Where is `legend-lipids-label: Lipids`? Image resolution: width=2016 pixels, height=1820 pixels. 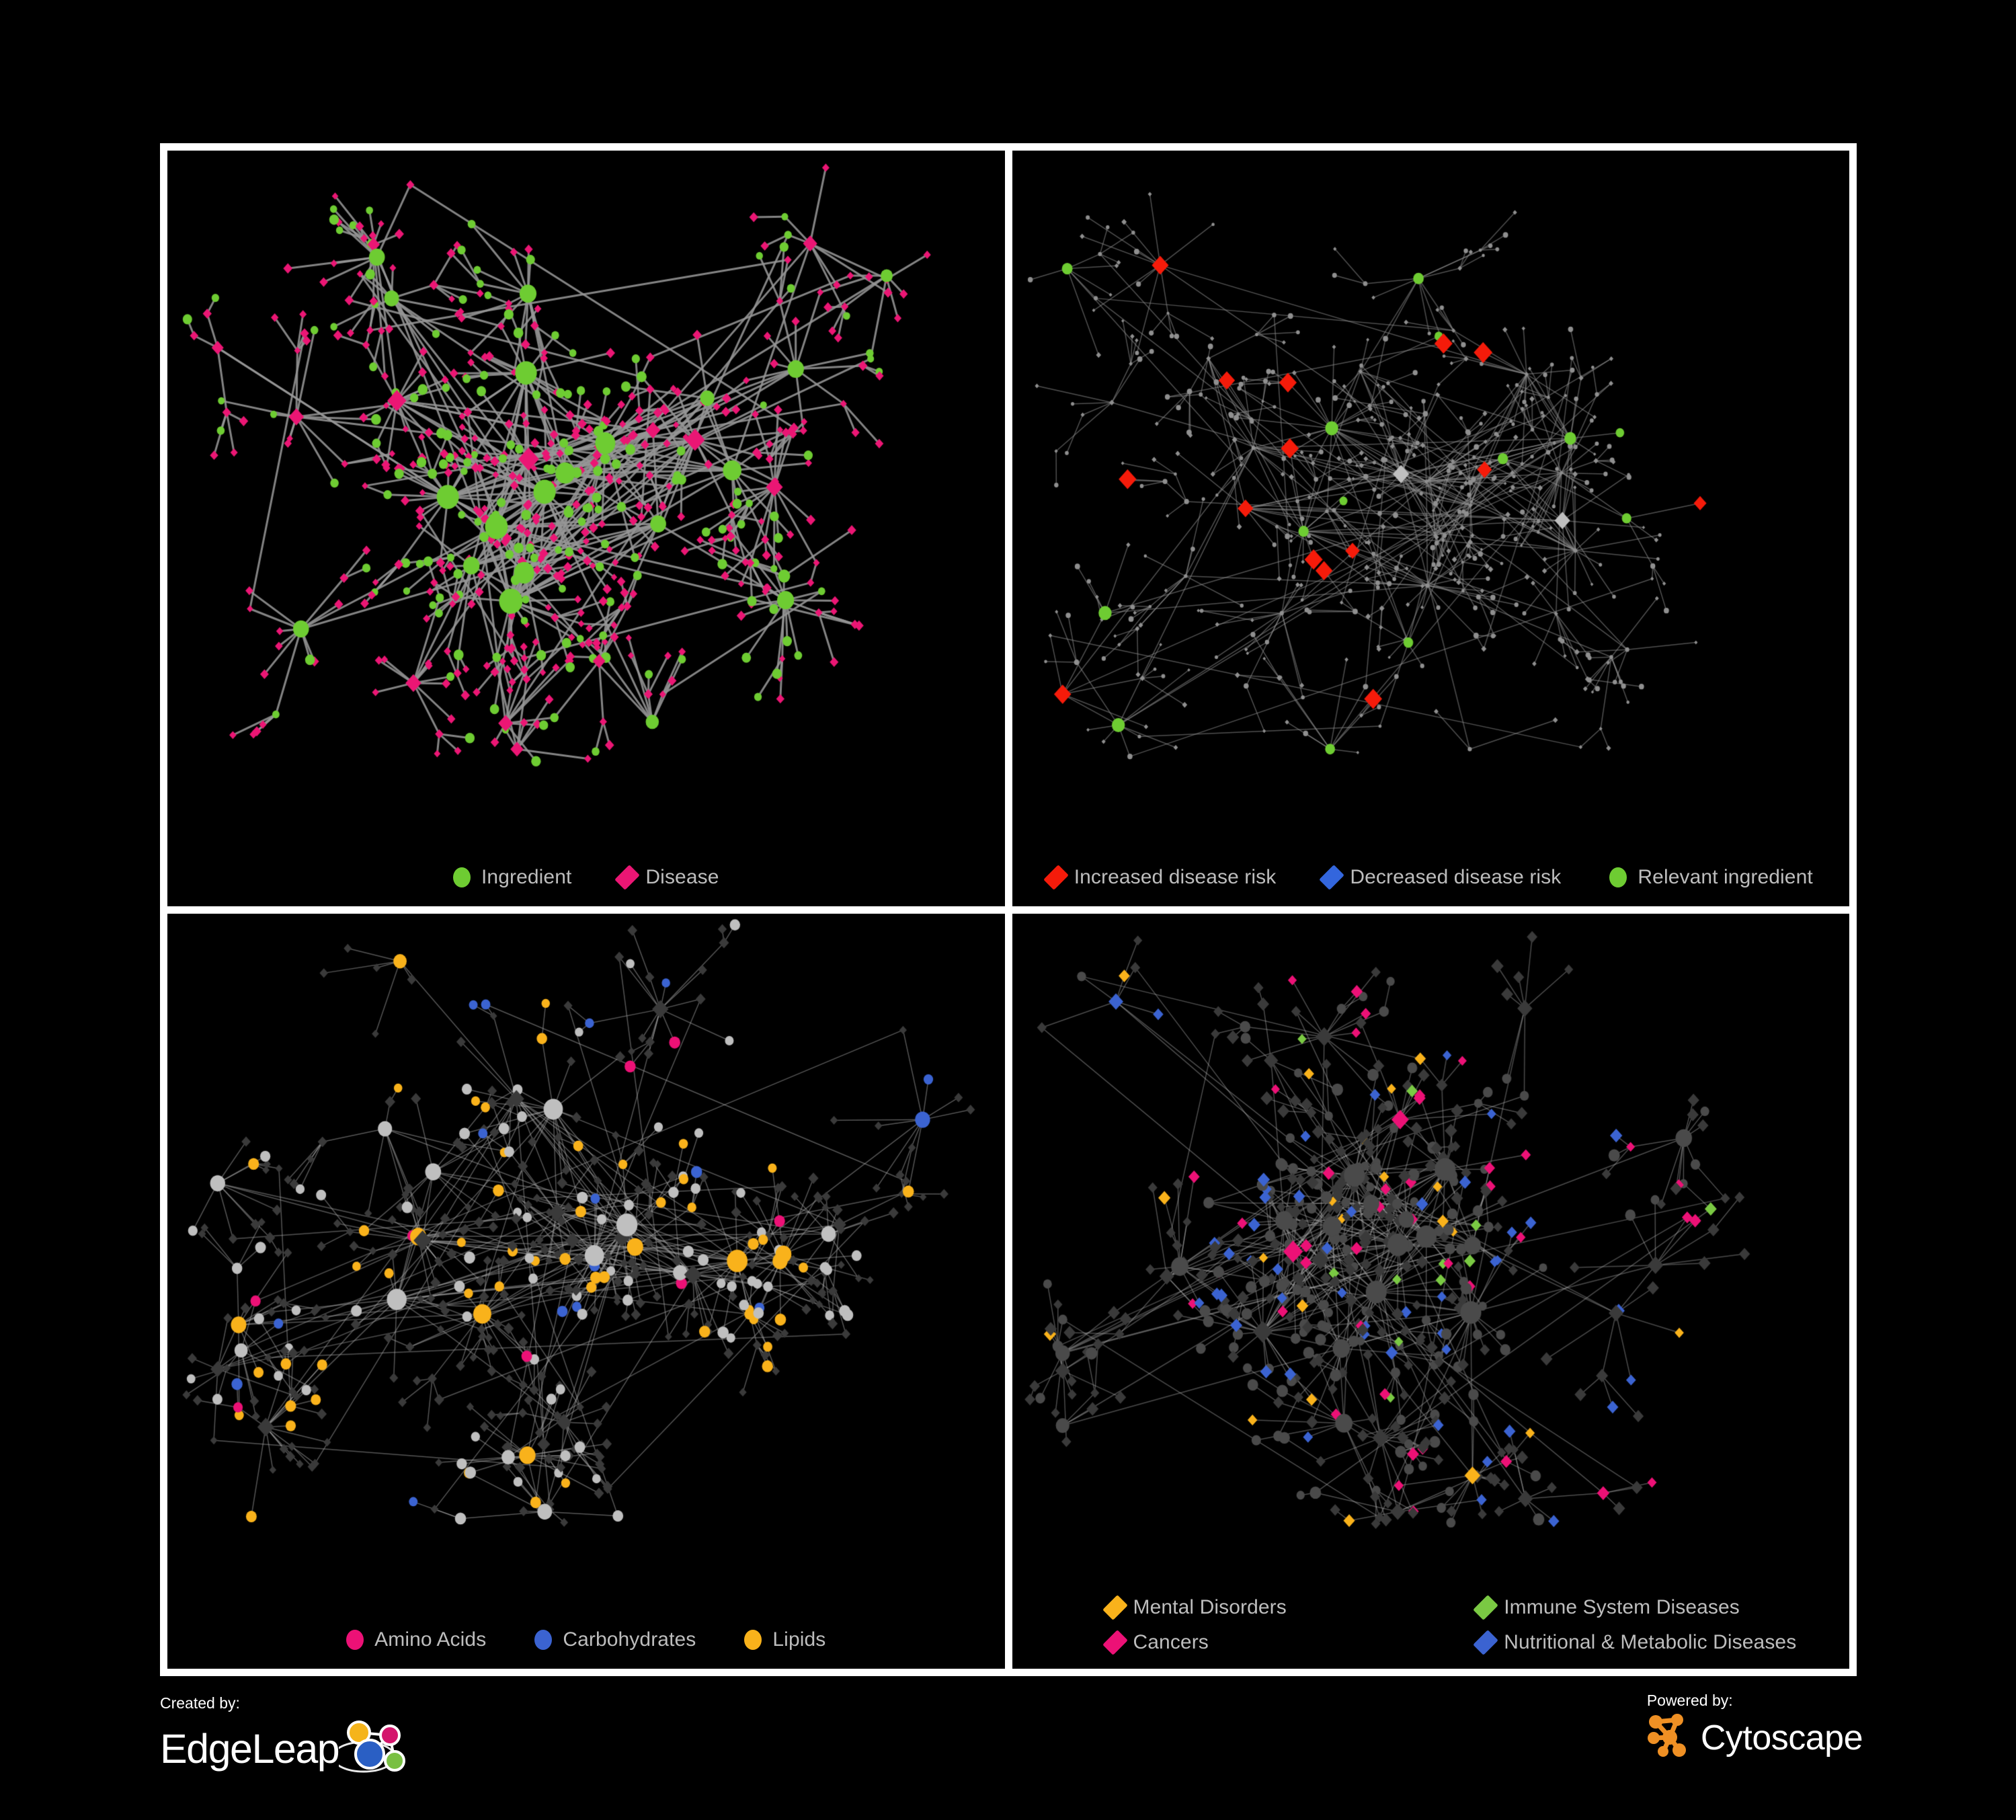
legend-lipids-label: Lipids is located at coordinates (799, 1639).